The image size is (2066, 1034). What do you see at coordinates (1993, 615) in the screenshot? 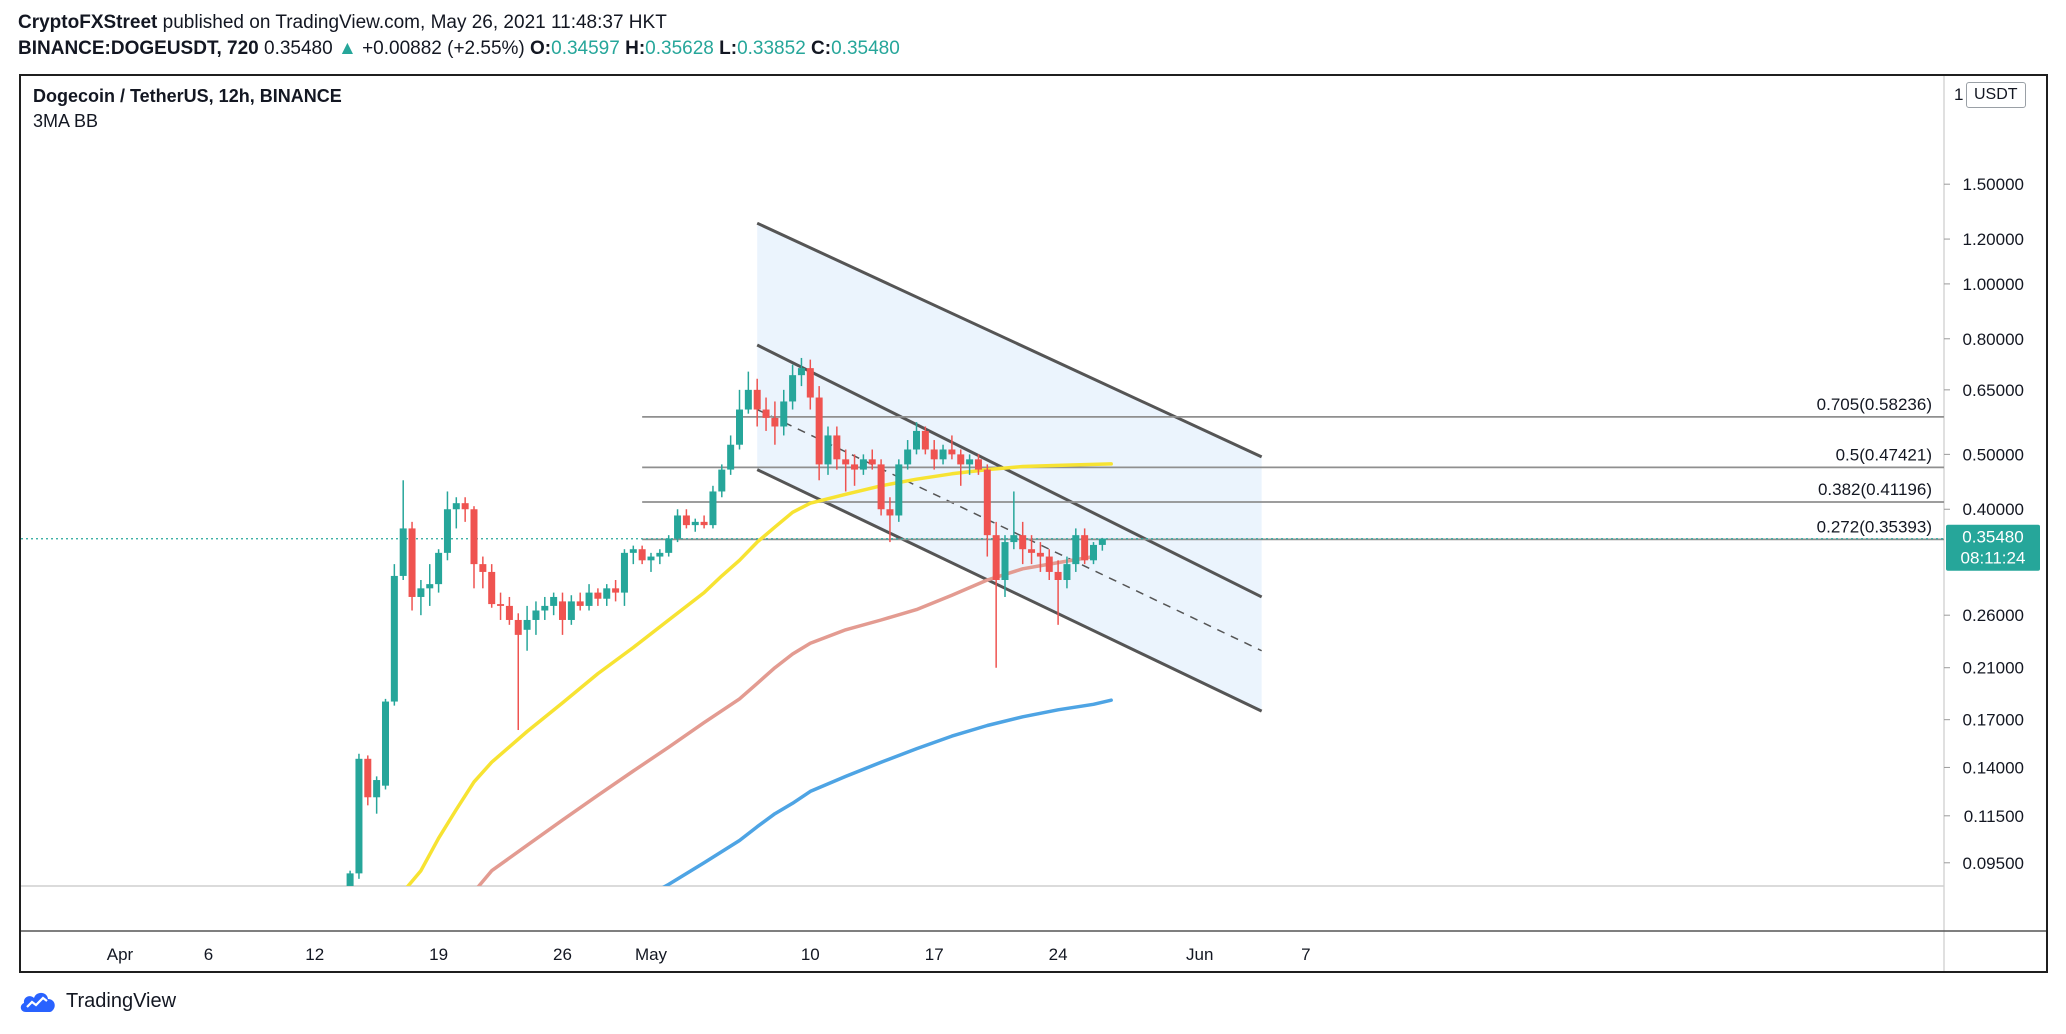
I see `price-axis-label: 0.26000` at bounding box center [1993, 615].